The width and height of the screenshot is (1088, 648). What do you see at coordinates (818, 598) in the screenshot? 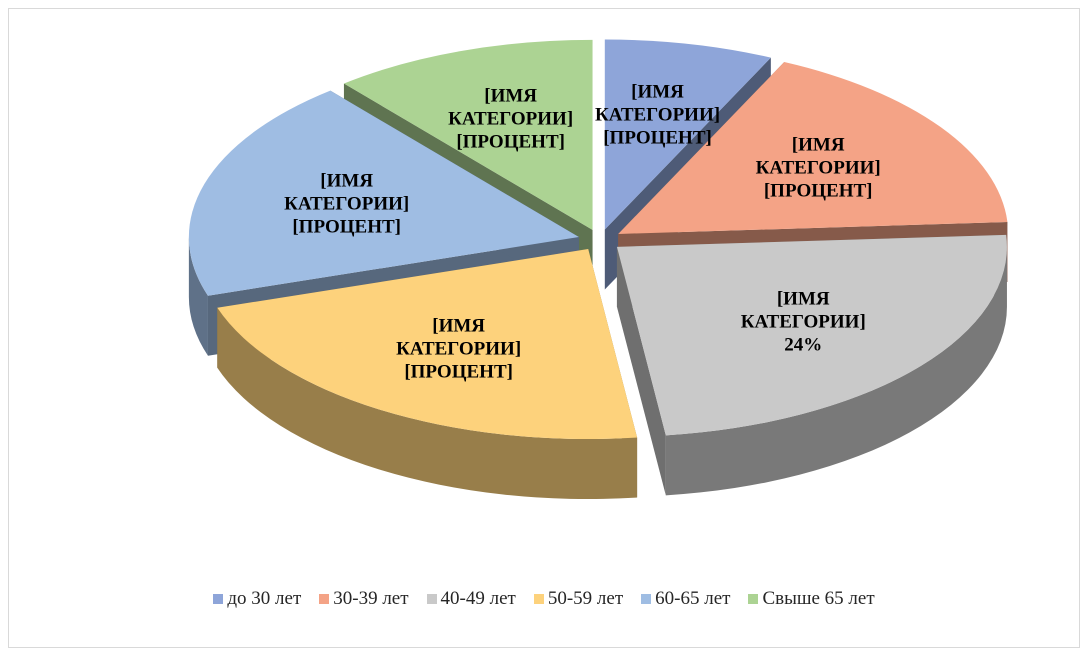
I see `legend-label: Свыше 65 лет` at bounding box center [818, 598].